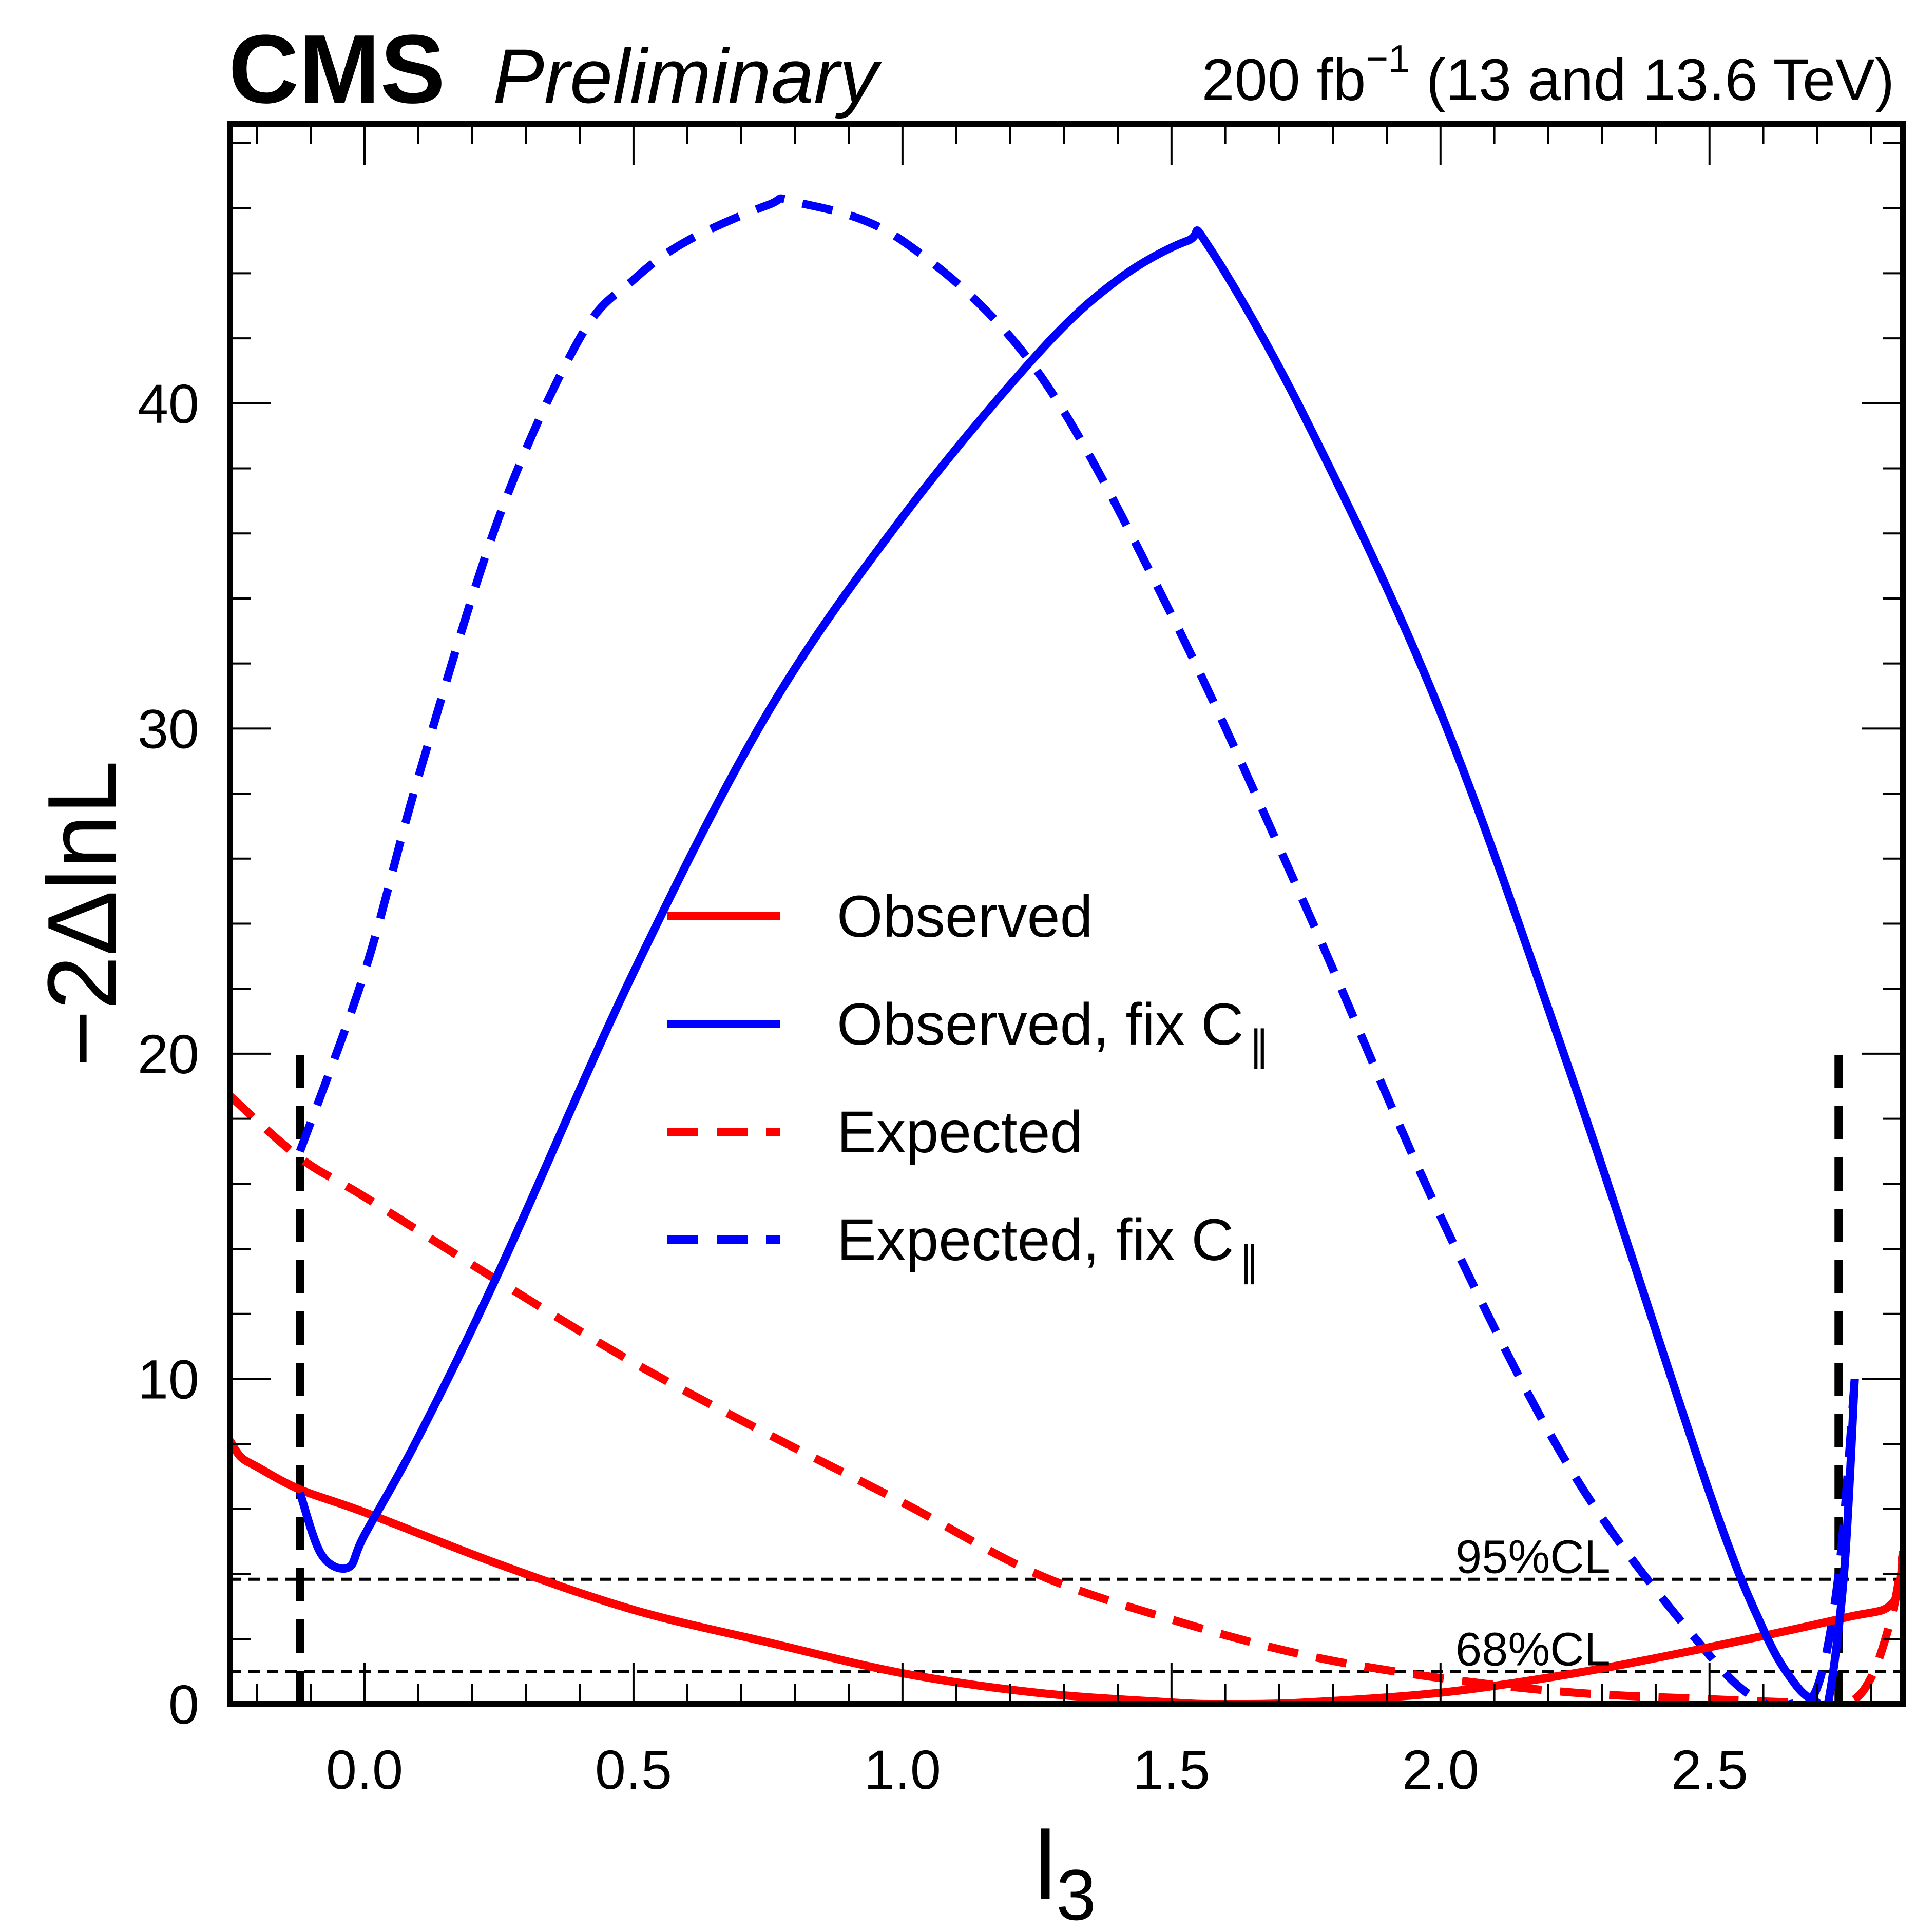  Describe the element at coordinates (1709, 1769) in the screenshot. I see `x-tick-label: 2.5` at that location.